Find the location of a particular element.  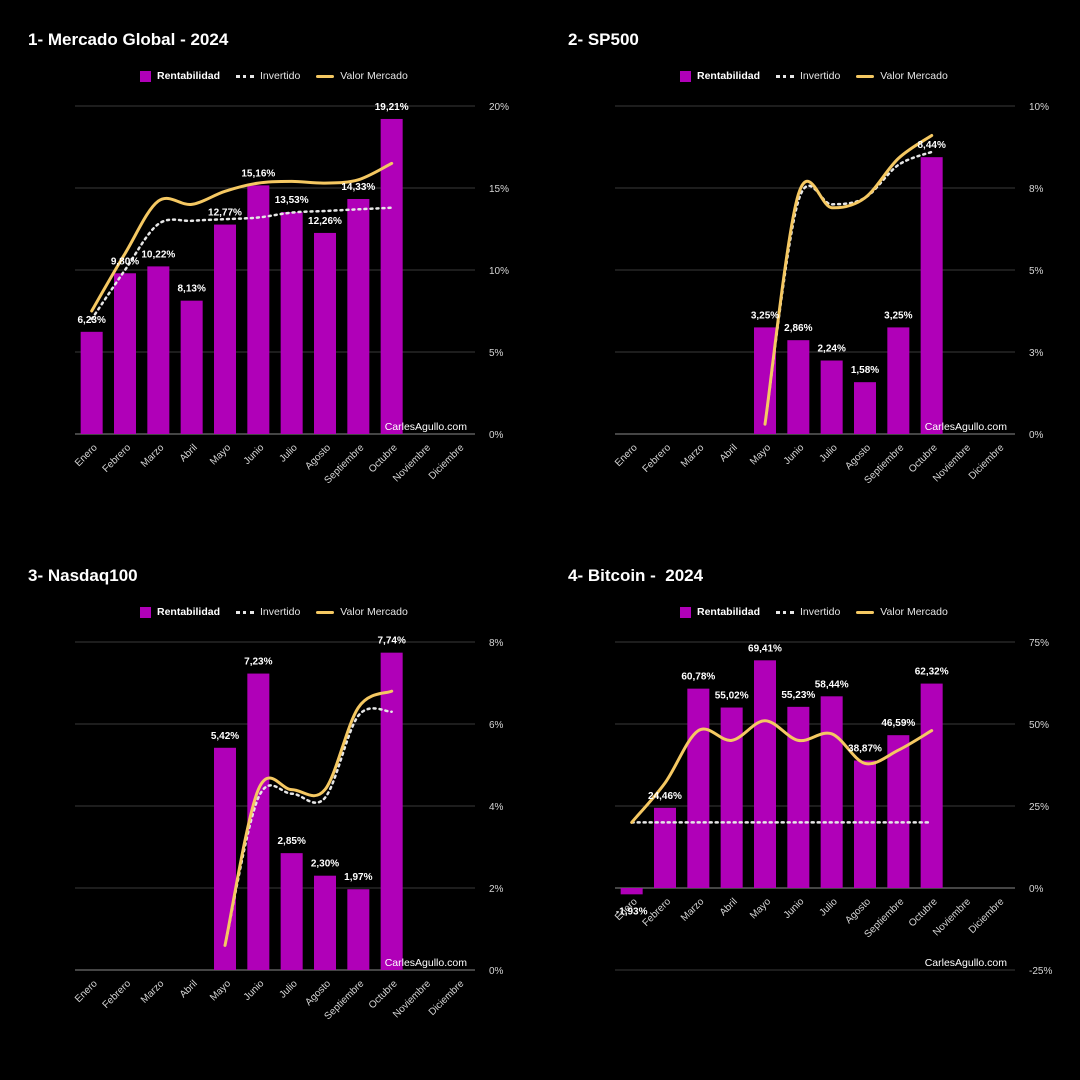

x-tick-label: Diciembre is located at coordinates (447, 462).